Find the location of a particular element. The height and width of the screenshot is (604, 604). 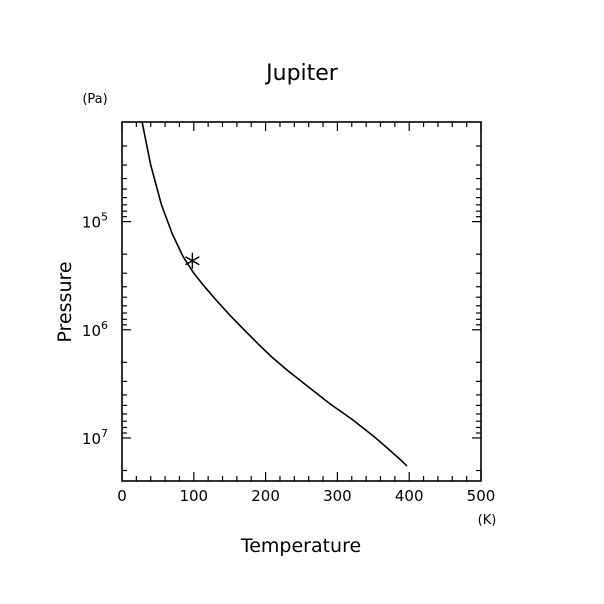

y-tick-label: 10⁵ is located at coordinates (95, 221).